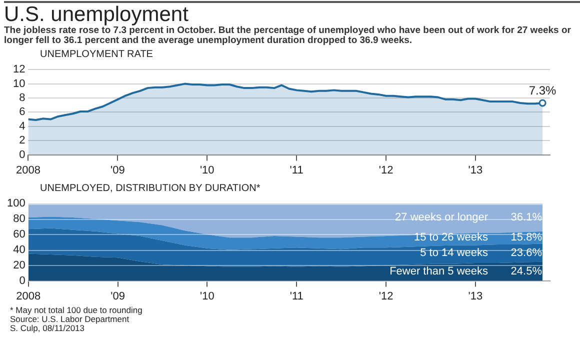 The image size is (580, 350). What do you see at coordinates (288, 35) in the screenshot?
I see `chart-subtitle: The jobless rate rose to 7.3 percent in October. But the percentage of unemployed who have been out of work for 27 weeks or longer fell to 36.1 percent and the average unemployment duration dropped to 36.9 weeks.` at bounding box center [288, 35].